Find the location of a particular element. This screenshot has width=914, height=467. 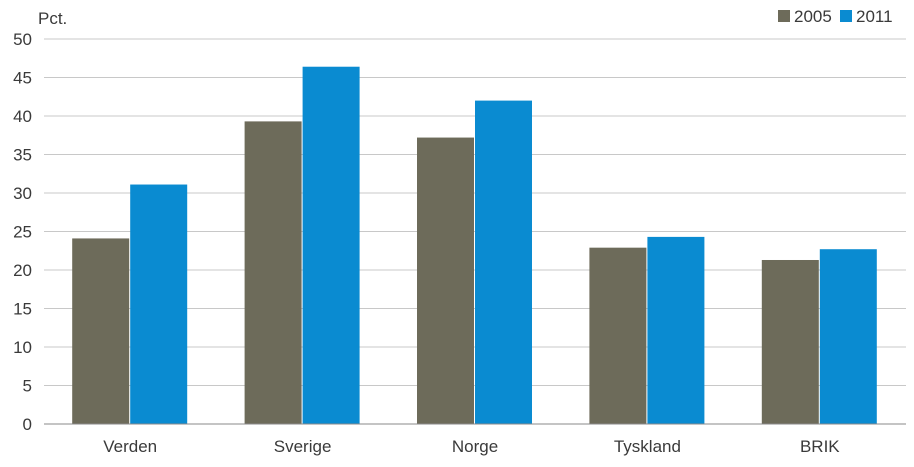

bar-2011-norge is located at coordinates (503, 262).